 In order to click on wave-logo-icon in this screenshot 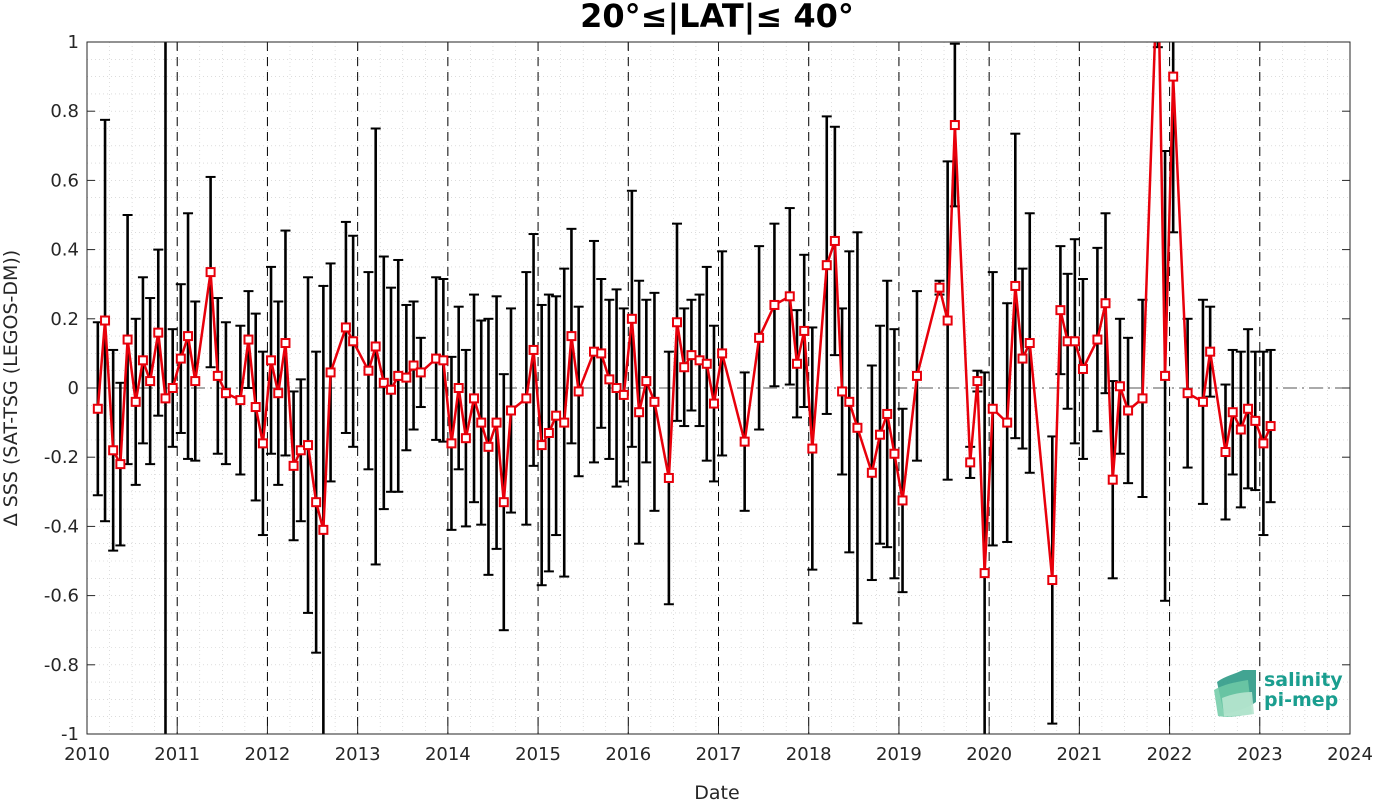, I will do `click(1235, 693)`.